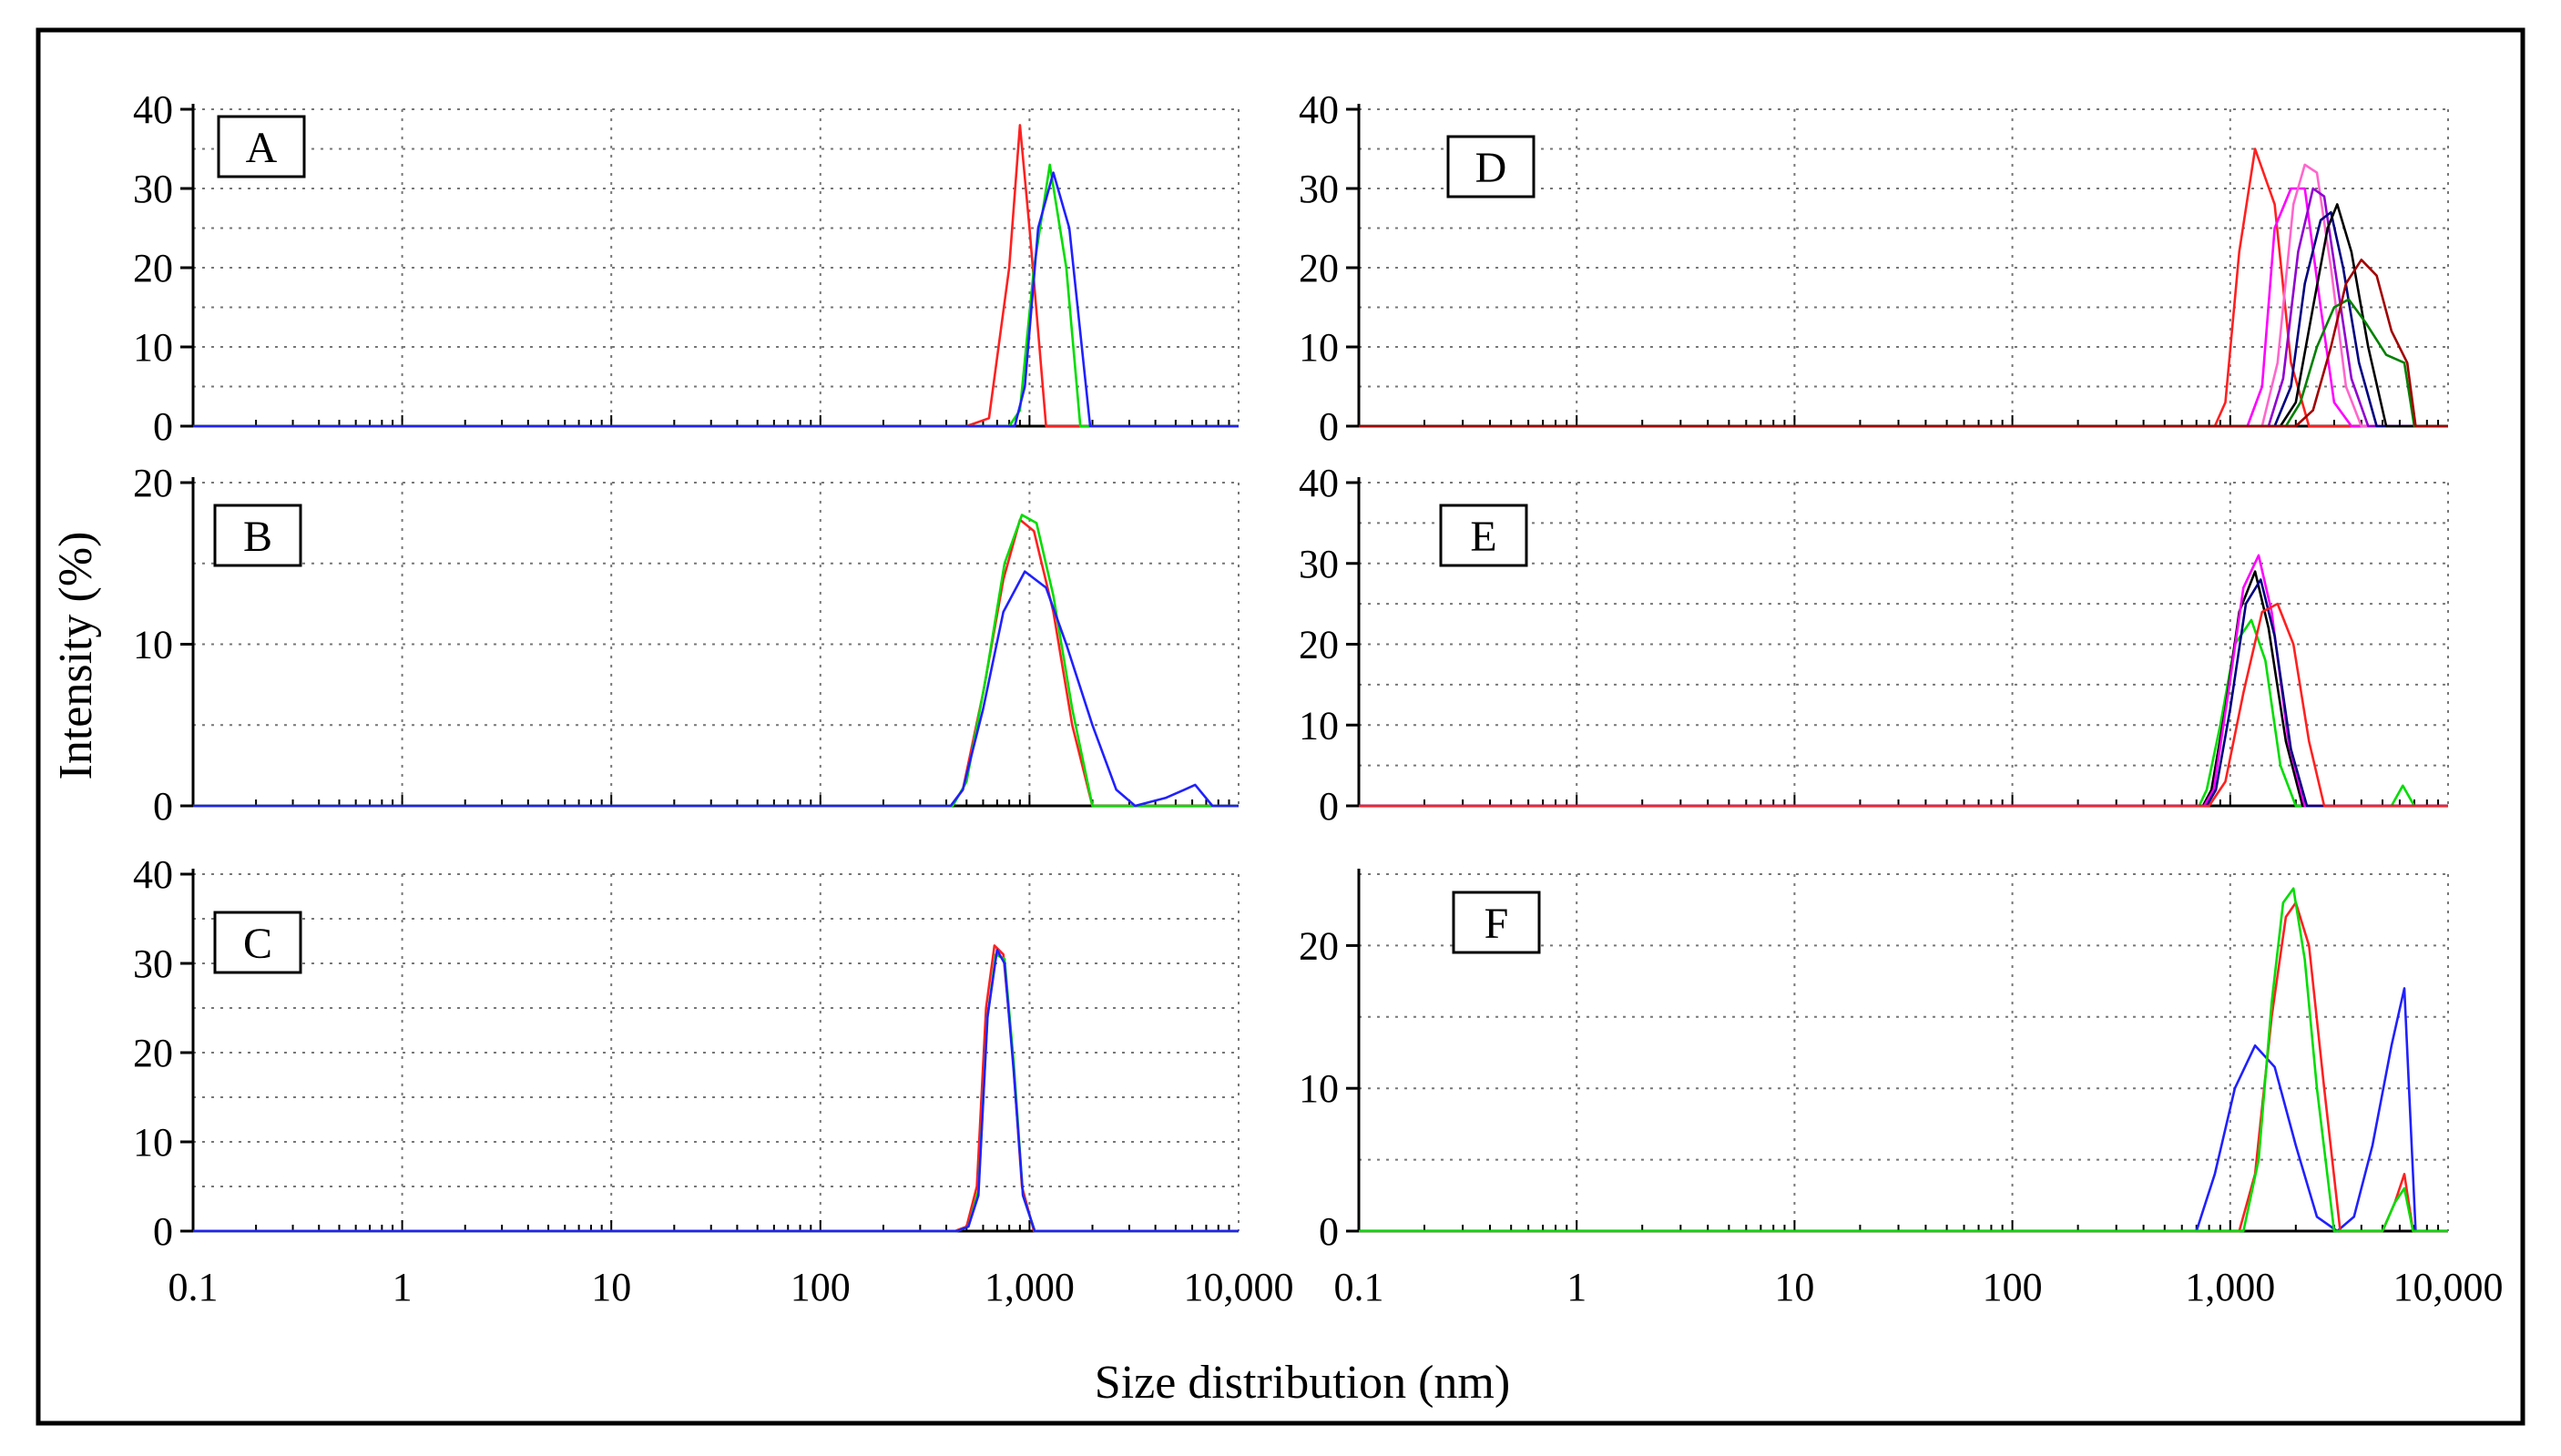 The image size is (2561, 1456). Describe the element at coordinates (1903, 1110) in the screenshot. I see `series-f-blue` at that location.